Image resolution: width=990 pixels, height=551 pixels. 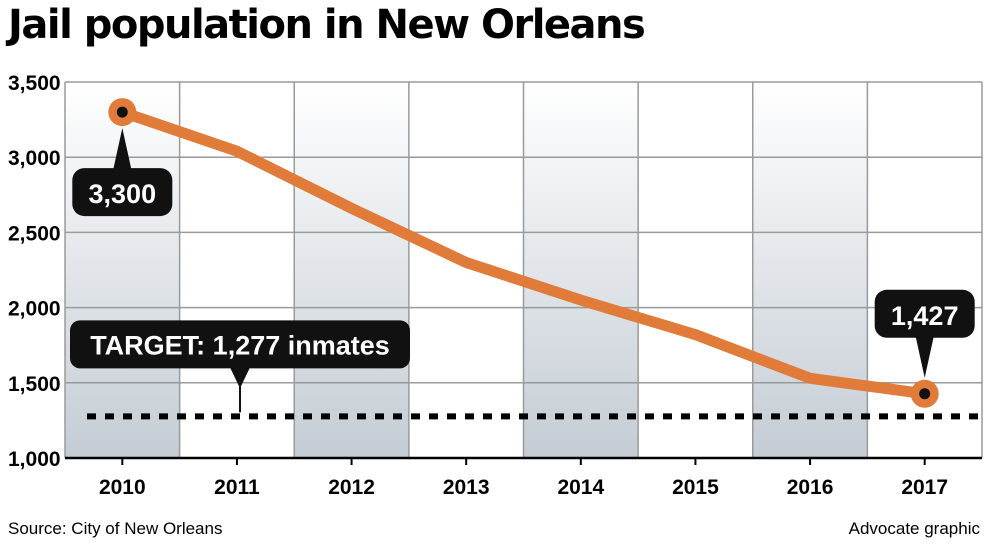 I want to click on value-callout: 3,300, so click(x=122, y=157).